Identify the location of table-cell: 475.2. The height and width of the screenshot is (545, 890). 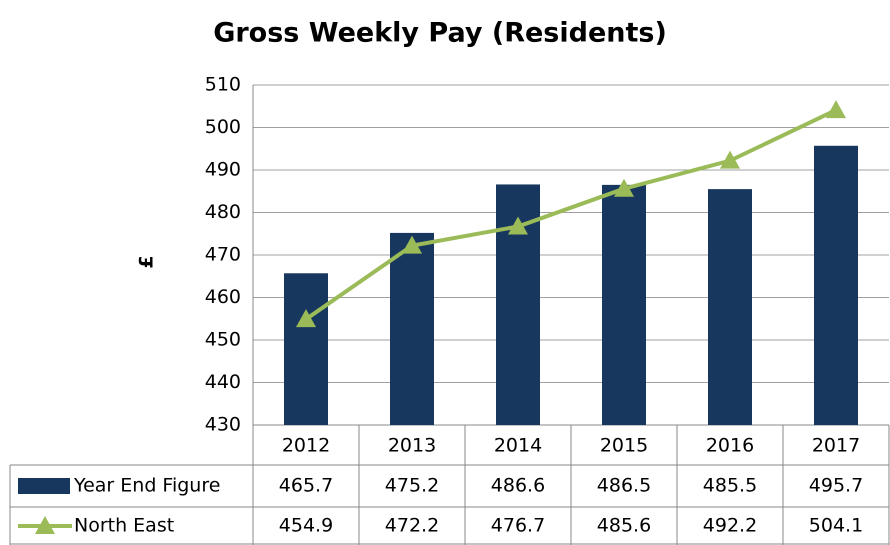
(412, 486).